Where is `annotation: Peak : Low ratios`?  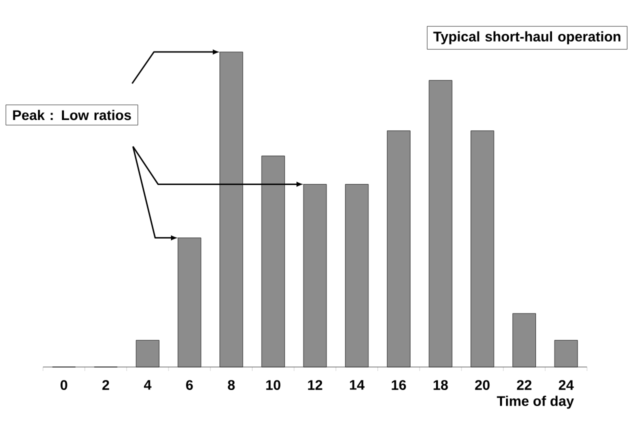
annotation: Peak : Low ratios is located at coordinates (72, 115).